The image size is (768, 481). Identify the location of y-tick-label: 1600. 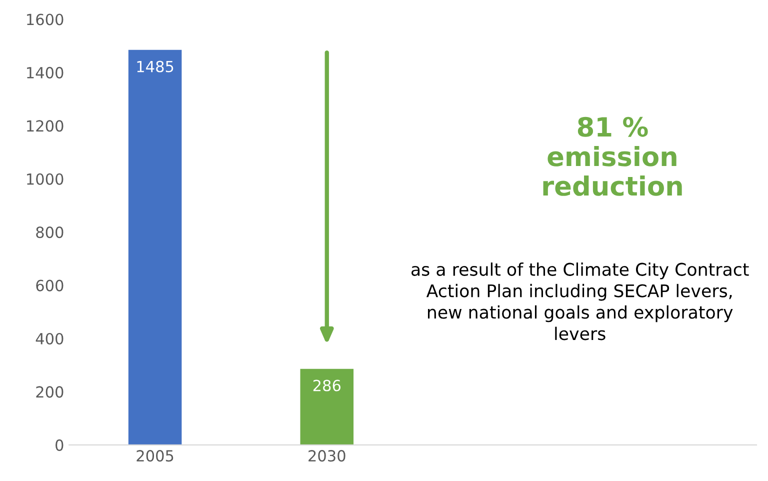
(45, 20).